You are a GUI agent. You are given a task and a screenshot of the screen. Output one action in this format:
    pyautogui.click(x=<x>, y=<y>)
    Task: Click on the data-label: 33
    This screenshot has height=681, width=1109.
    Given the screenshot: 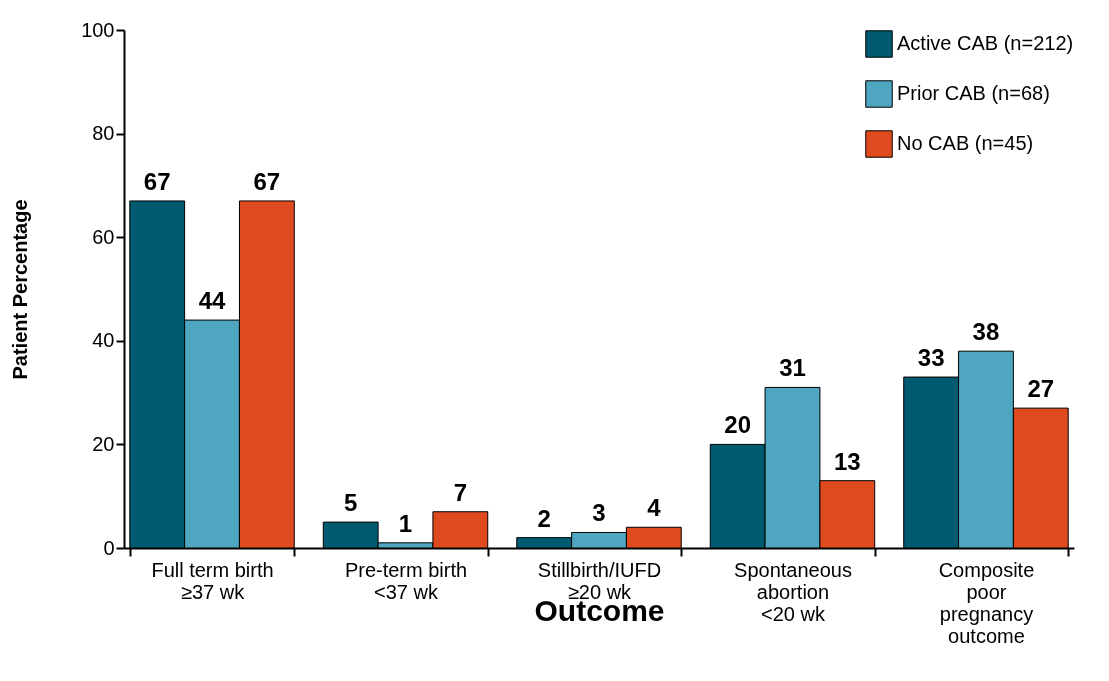 What is the action you would take?
    pyautogui.click(x=931, y=358)
    